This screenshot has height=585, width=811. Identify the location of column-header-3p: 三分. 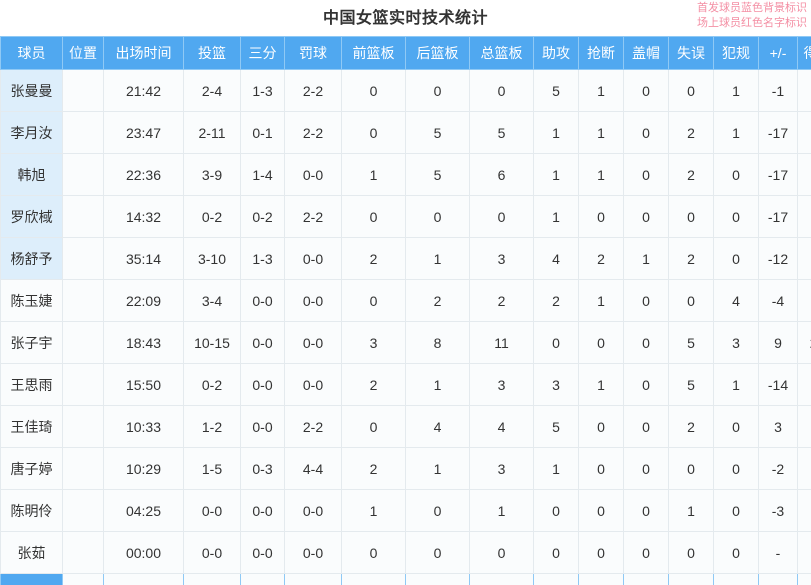
(262, 53).